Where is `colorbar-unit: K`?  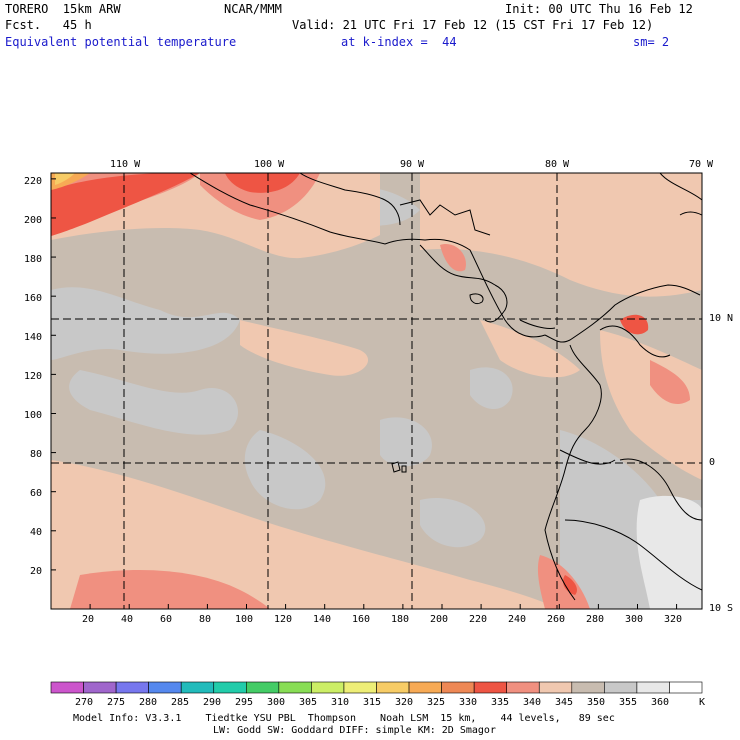
colorbar-unit: K is located at coordinates (702, 702).